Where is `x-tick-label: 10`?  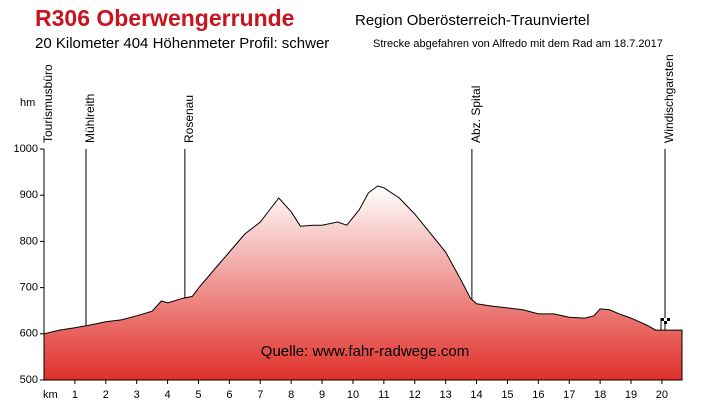 x-tick-label: 10 is located at coordinates (353, 395).